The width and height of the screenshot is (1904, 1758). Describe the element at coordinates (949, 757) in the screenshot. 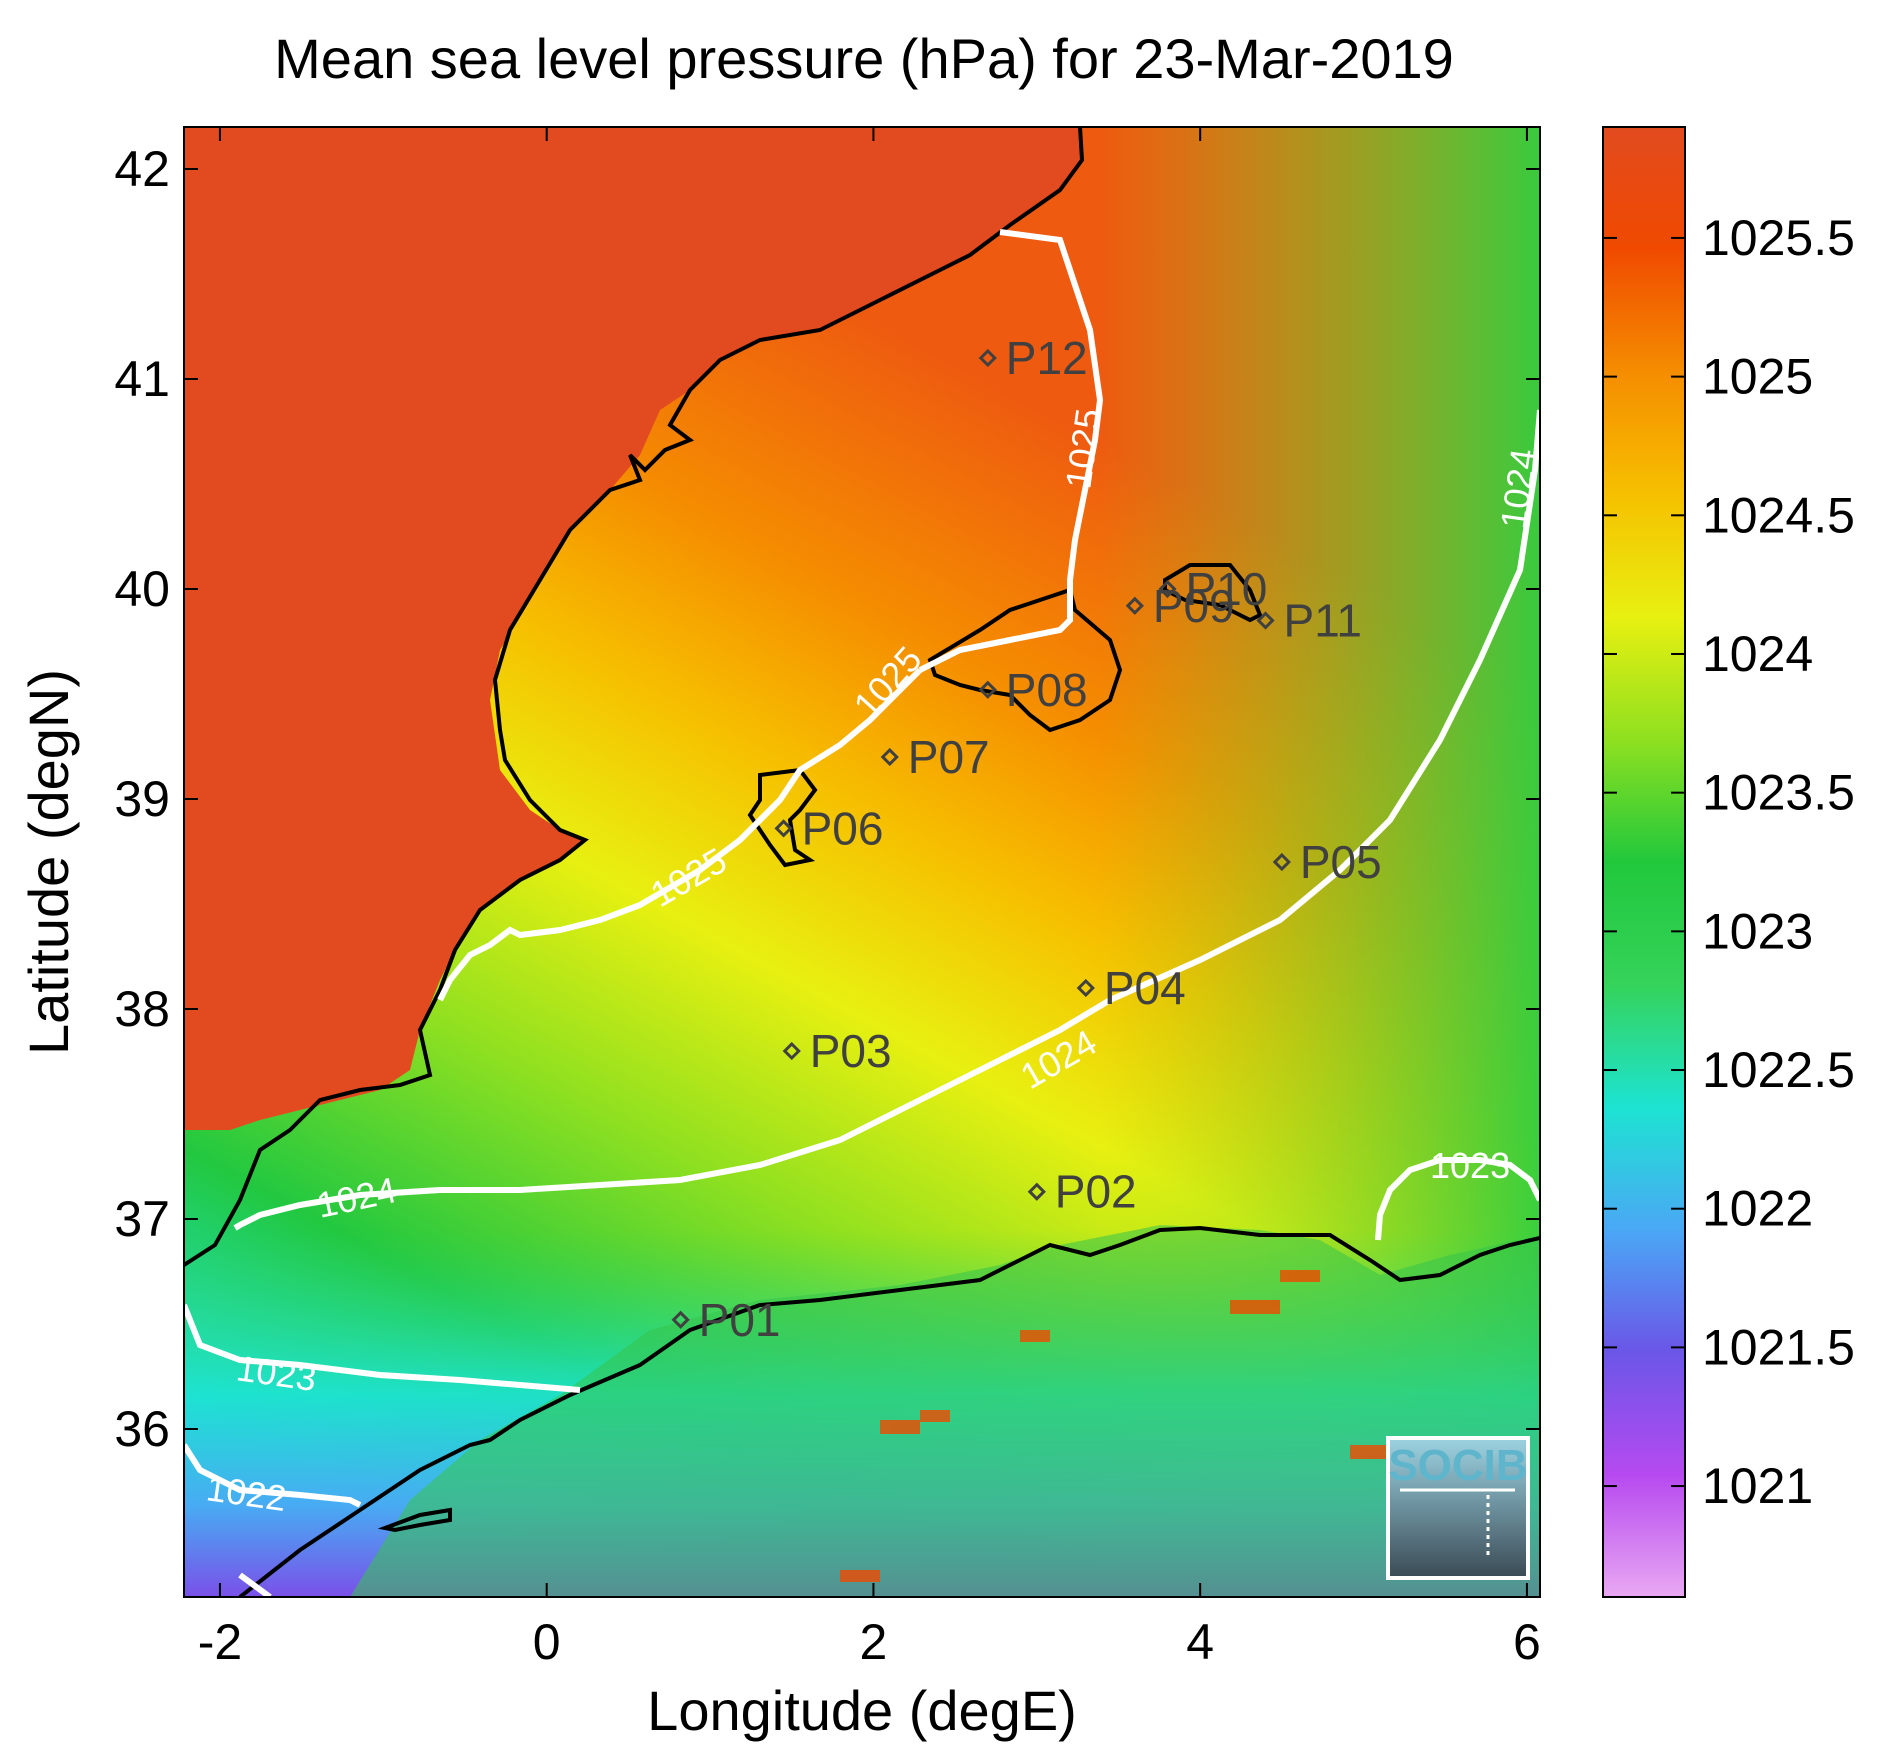

I see `station-label: P07` at that location.